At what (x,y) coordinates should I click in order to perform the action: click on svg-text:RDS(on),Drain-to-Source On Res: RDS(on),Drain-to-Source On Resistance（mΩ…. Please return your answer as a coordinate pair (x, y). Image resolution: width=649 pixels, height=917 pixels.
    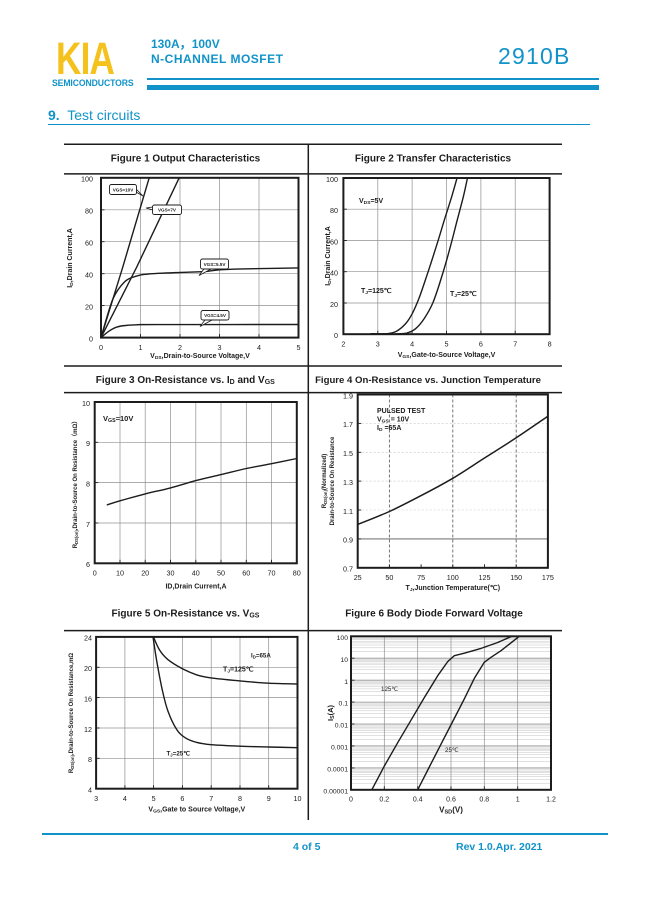
    Looking at the image, I should click on (75, 483).